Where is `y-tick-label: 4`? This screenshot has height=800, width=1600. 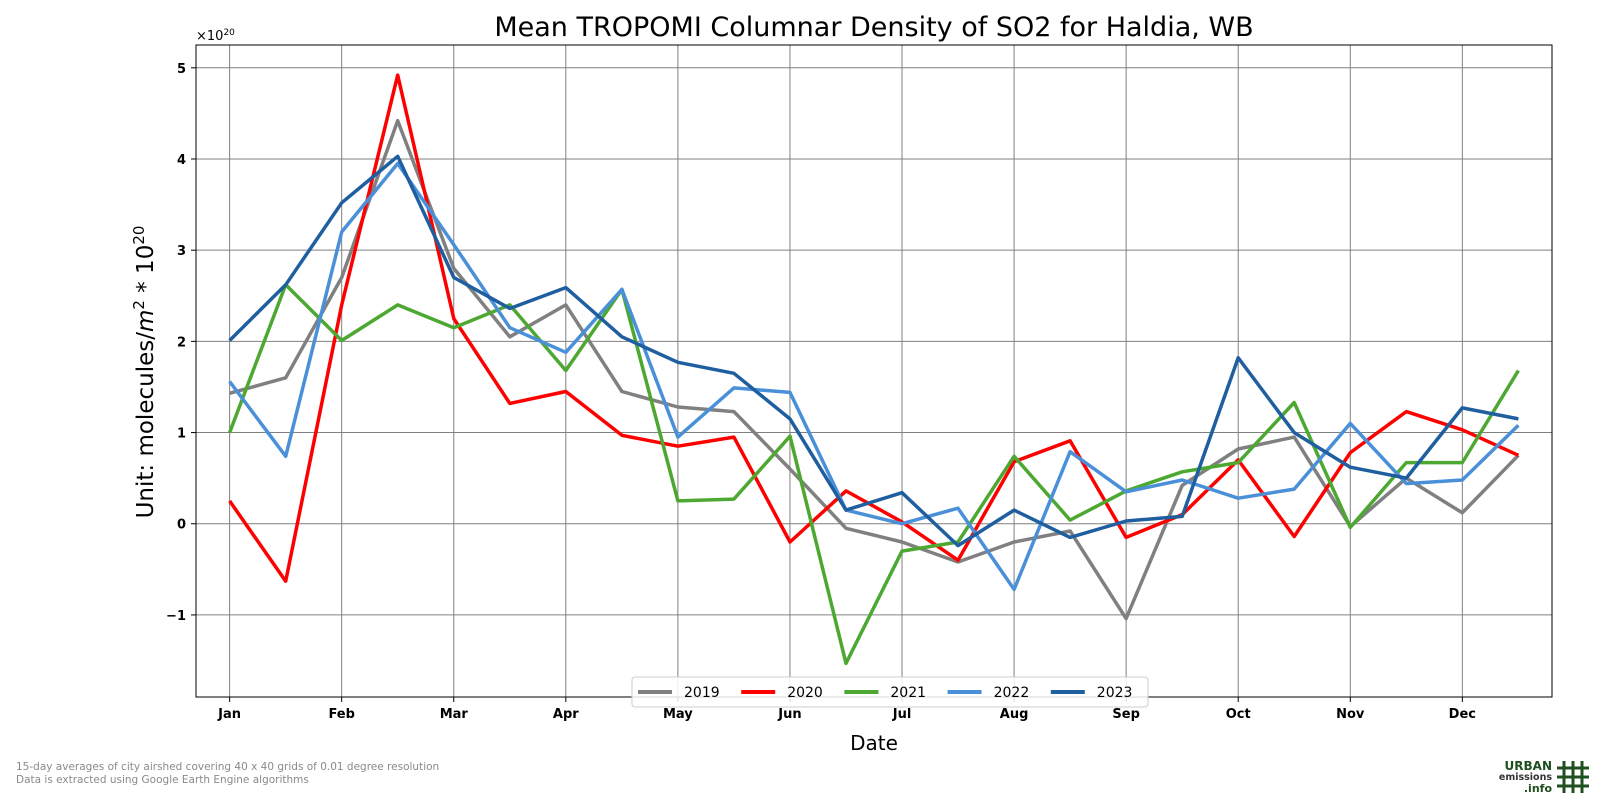
y-tick-label: 4 is located at coordinates (181, 160).